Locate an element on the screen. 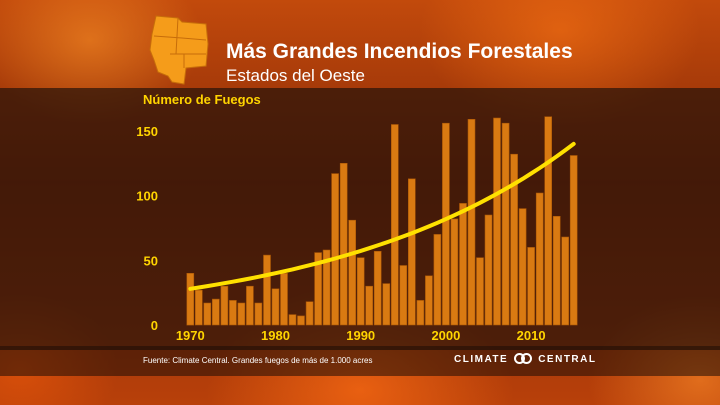  bar-1989 is located at coordinates (352, 272).